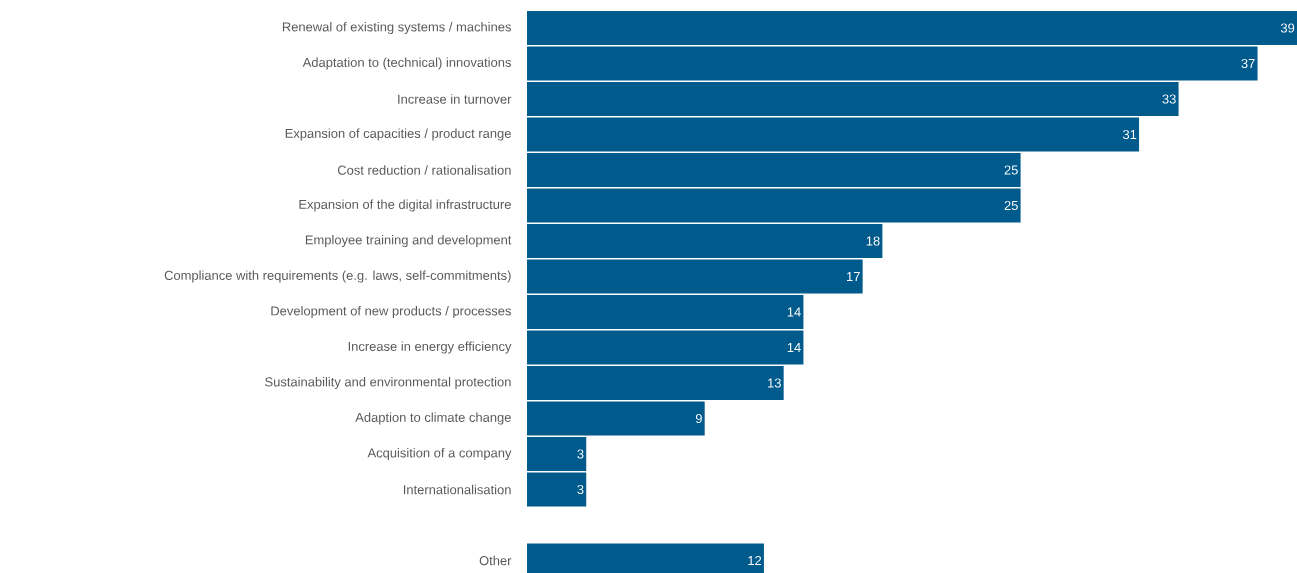  I want to click on y-tick-label: Employee training and development, so click(408, 241).